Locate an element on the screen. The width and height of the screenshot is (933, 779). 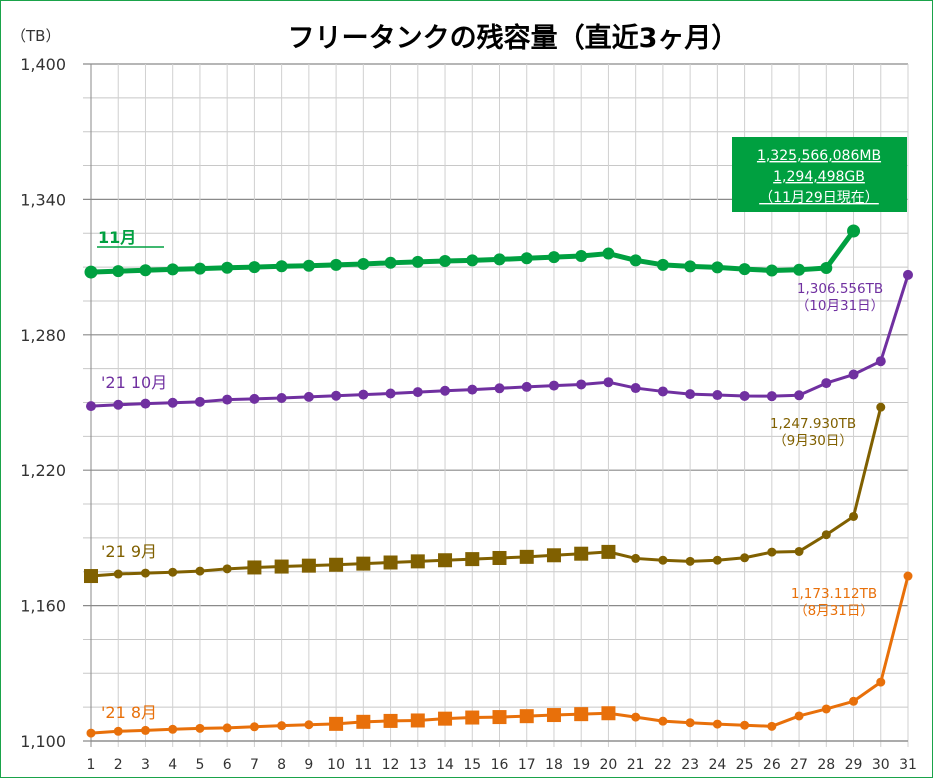
x-tick-label: 23 is located at coordinates (690, 765).